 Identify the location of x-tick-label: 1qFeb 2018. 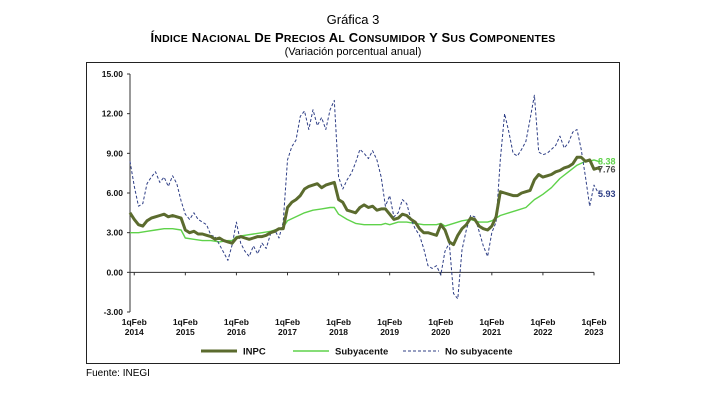
(338, 327).